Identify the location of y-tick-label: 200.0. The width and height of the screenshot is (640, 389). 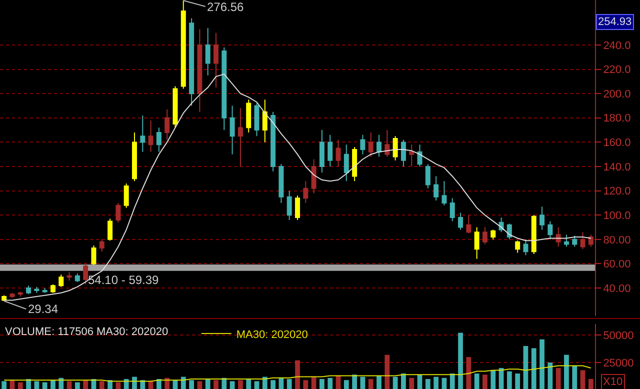
(617, 94).